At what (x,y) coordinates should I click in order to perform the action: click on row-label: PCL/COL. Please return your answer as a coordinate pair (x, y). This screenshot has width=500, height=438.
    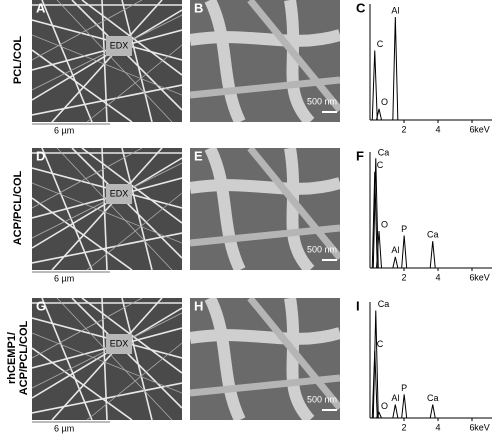
    Looking at the image, I should click on (18, 60).